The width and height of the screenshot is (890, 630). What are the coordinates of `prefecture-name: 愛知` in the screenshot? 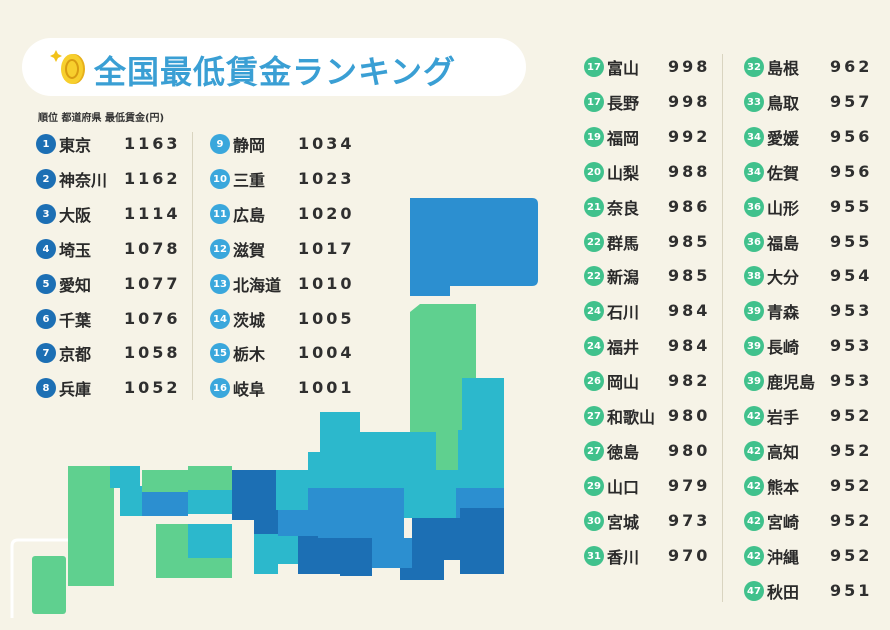 It's located at (75, 285).